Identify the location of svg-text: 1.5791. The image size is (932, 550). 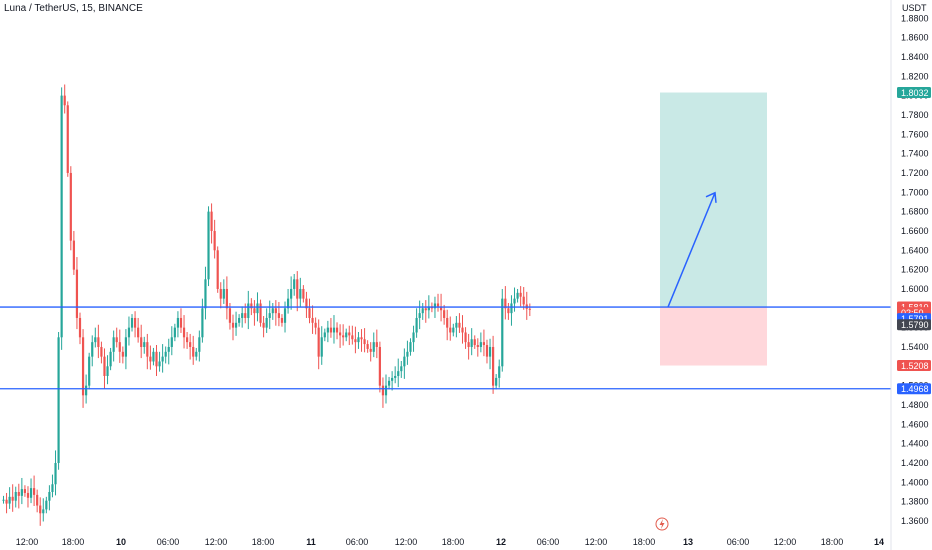
(915, 319).